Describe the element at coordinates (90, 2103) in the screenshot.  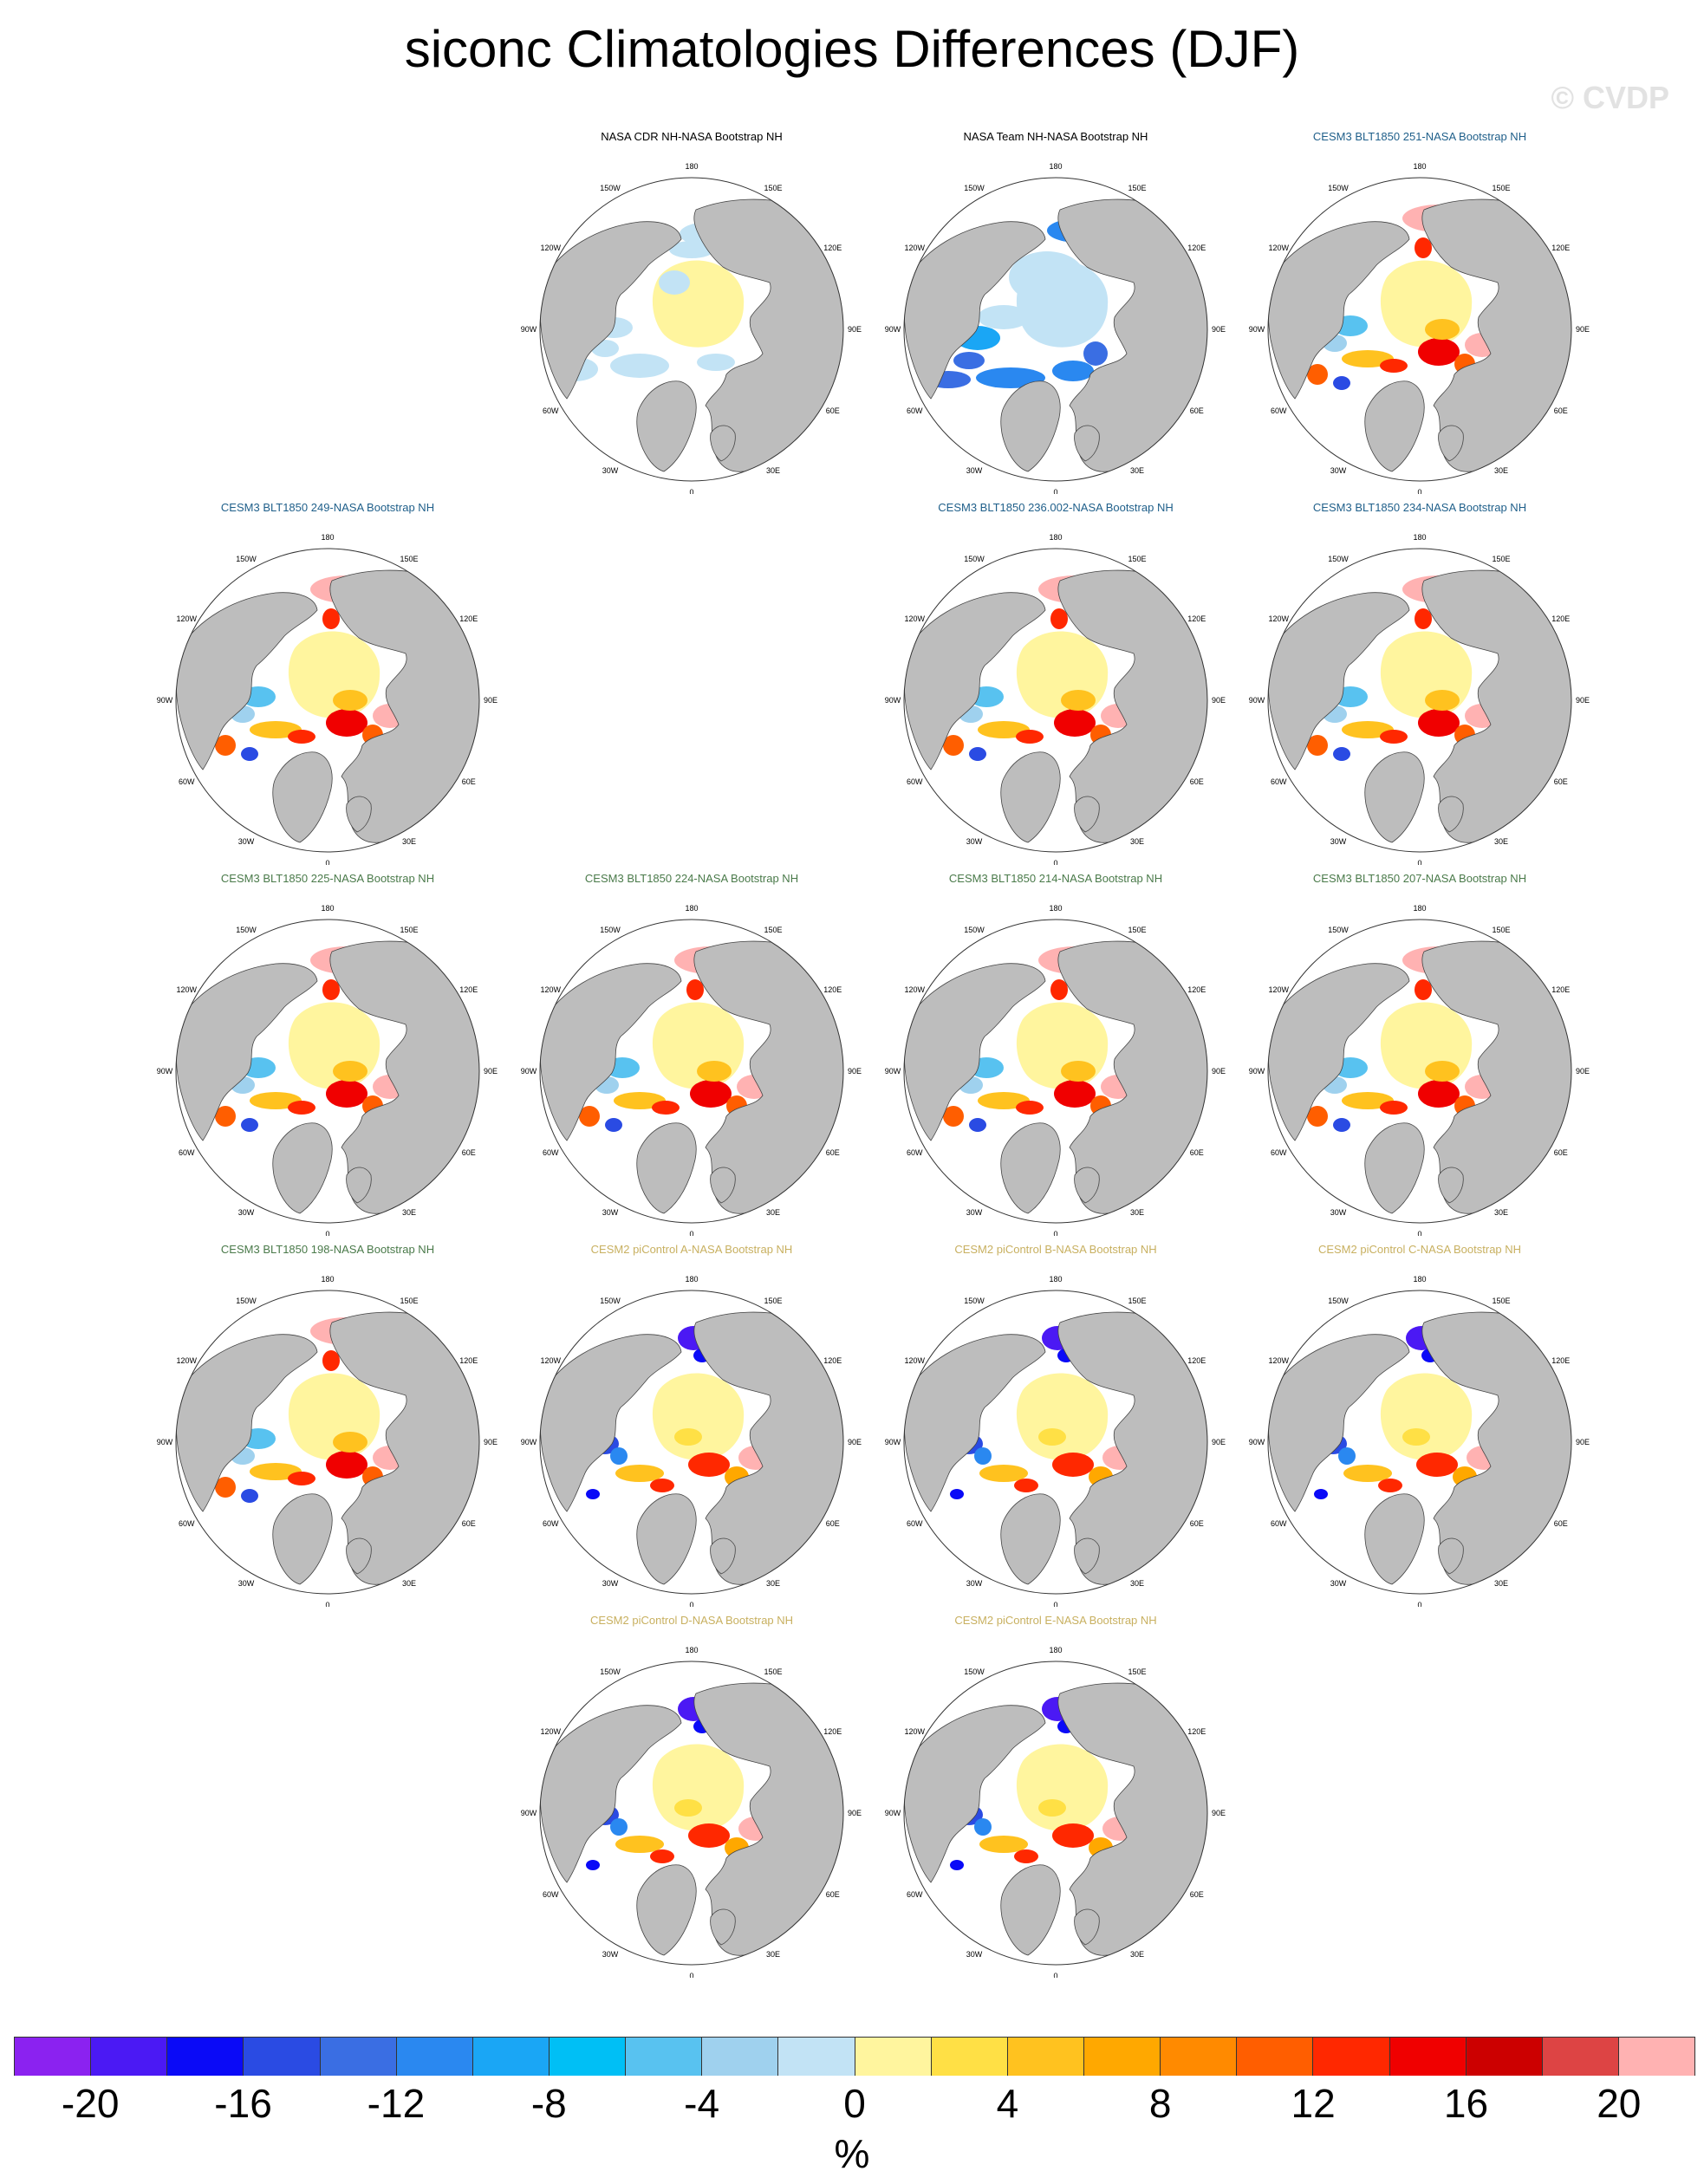
I see `colorbar-tick-label: -20` at that location.